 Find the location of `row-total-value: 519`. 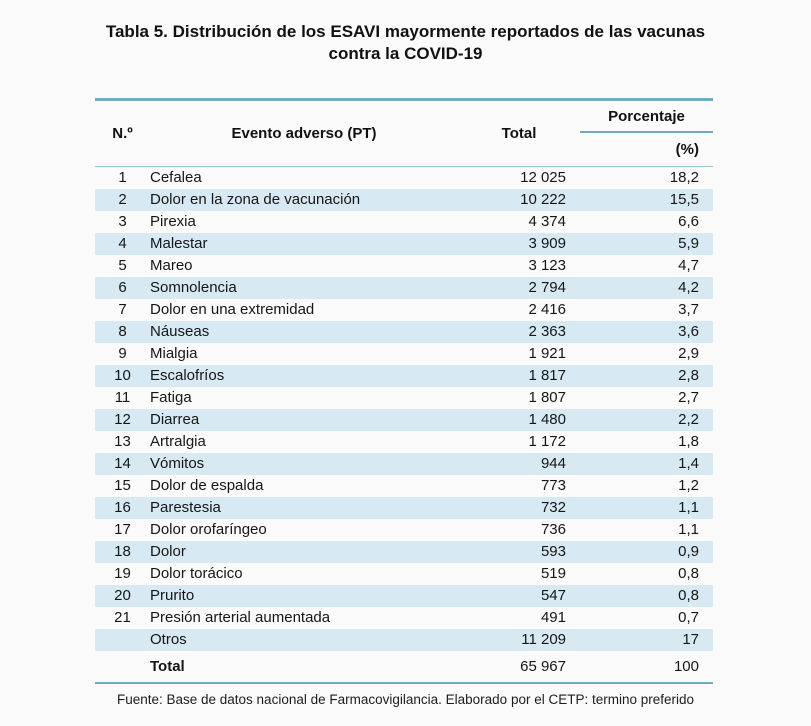

row-total-value: 519 is located at coordinates (553, 573).